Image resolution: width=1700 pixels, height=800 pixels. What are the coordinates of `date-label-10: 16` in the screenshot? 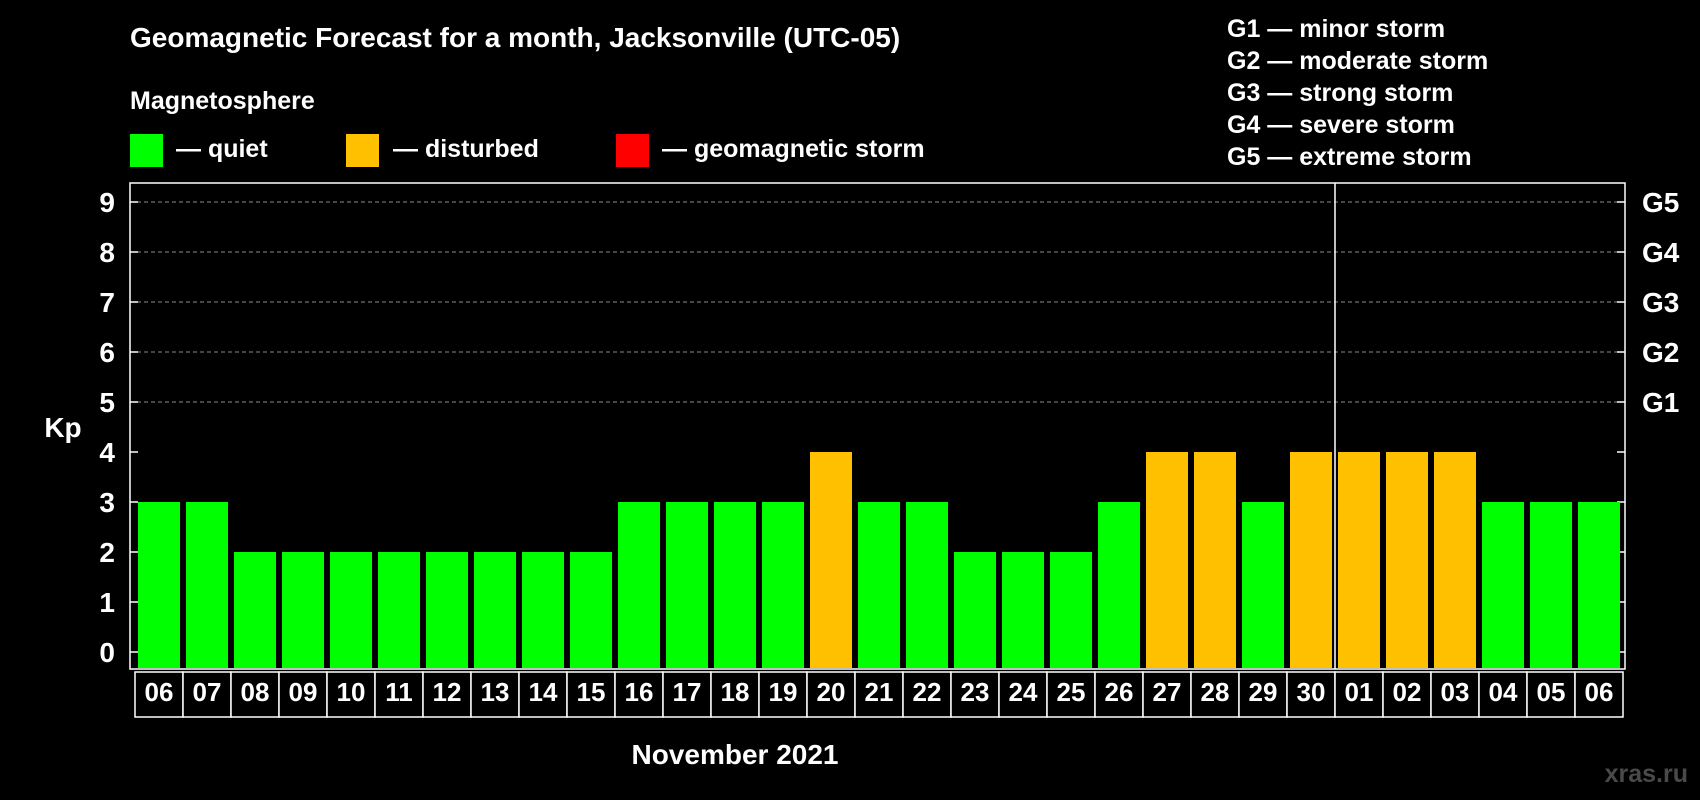 It's located at (639, 692).